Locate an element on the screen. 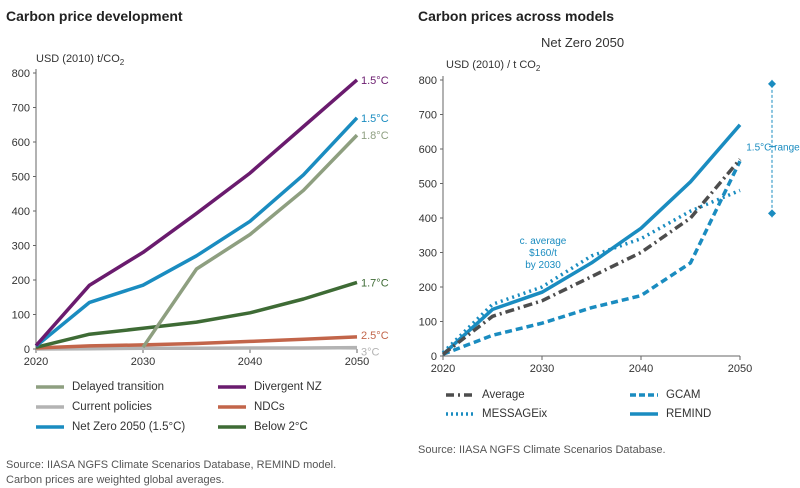 The image size is (800, 488). legend-label: Divergent NZ is located at coordinates (288, 387).